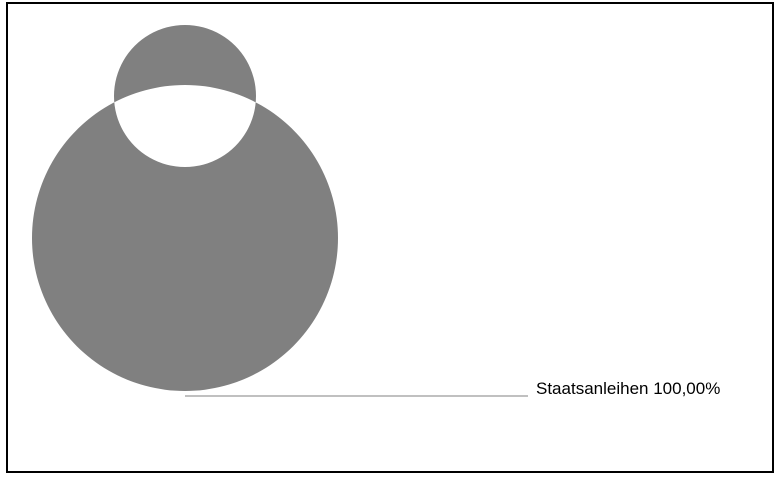  What do you see at coordinates (628, 388) in the screenshot?
I see `slice-label: Staatsanleihen 100,00%` at bounding box center [628, 388].